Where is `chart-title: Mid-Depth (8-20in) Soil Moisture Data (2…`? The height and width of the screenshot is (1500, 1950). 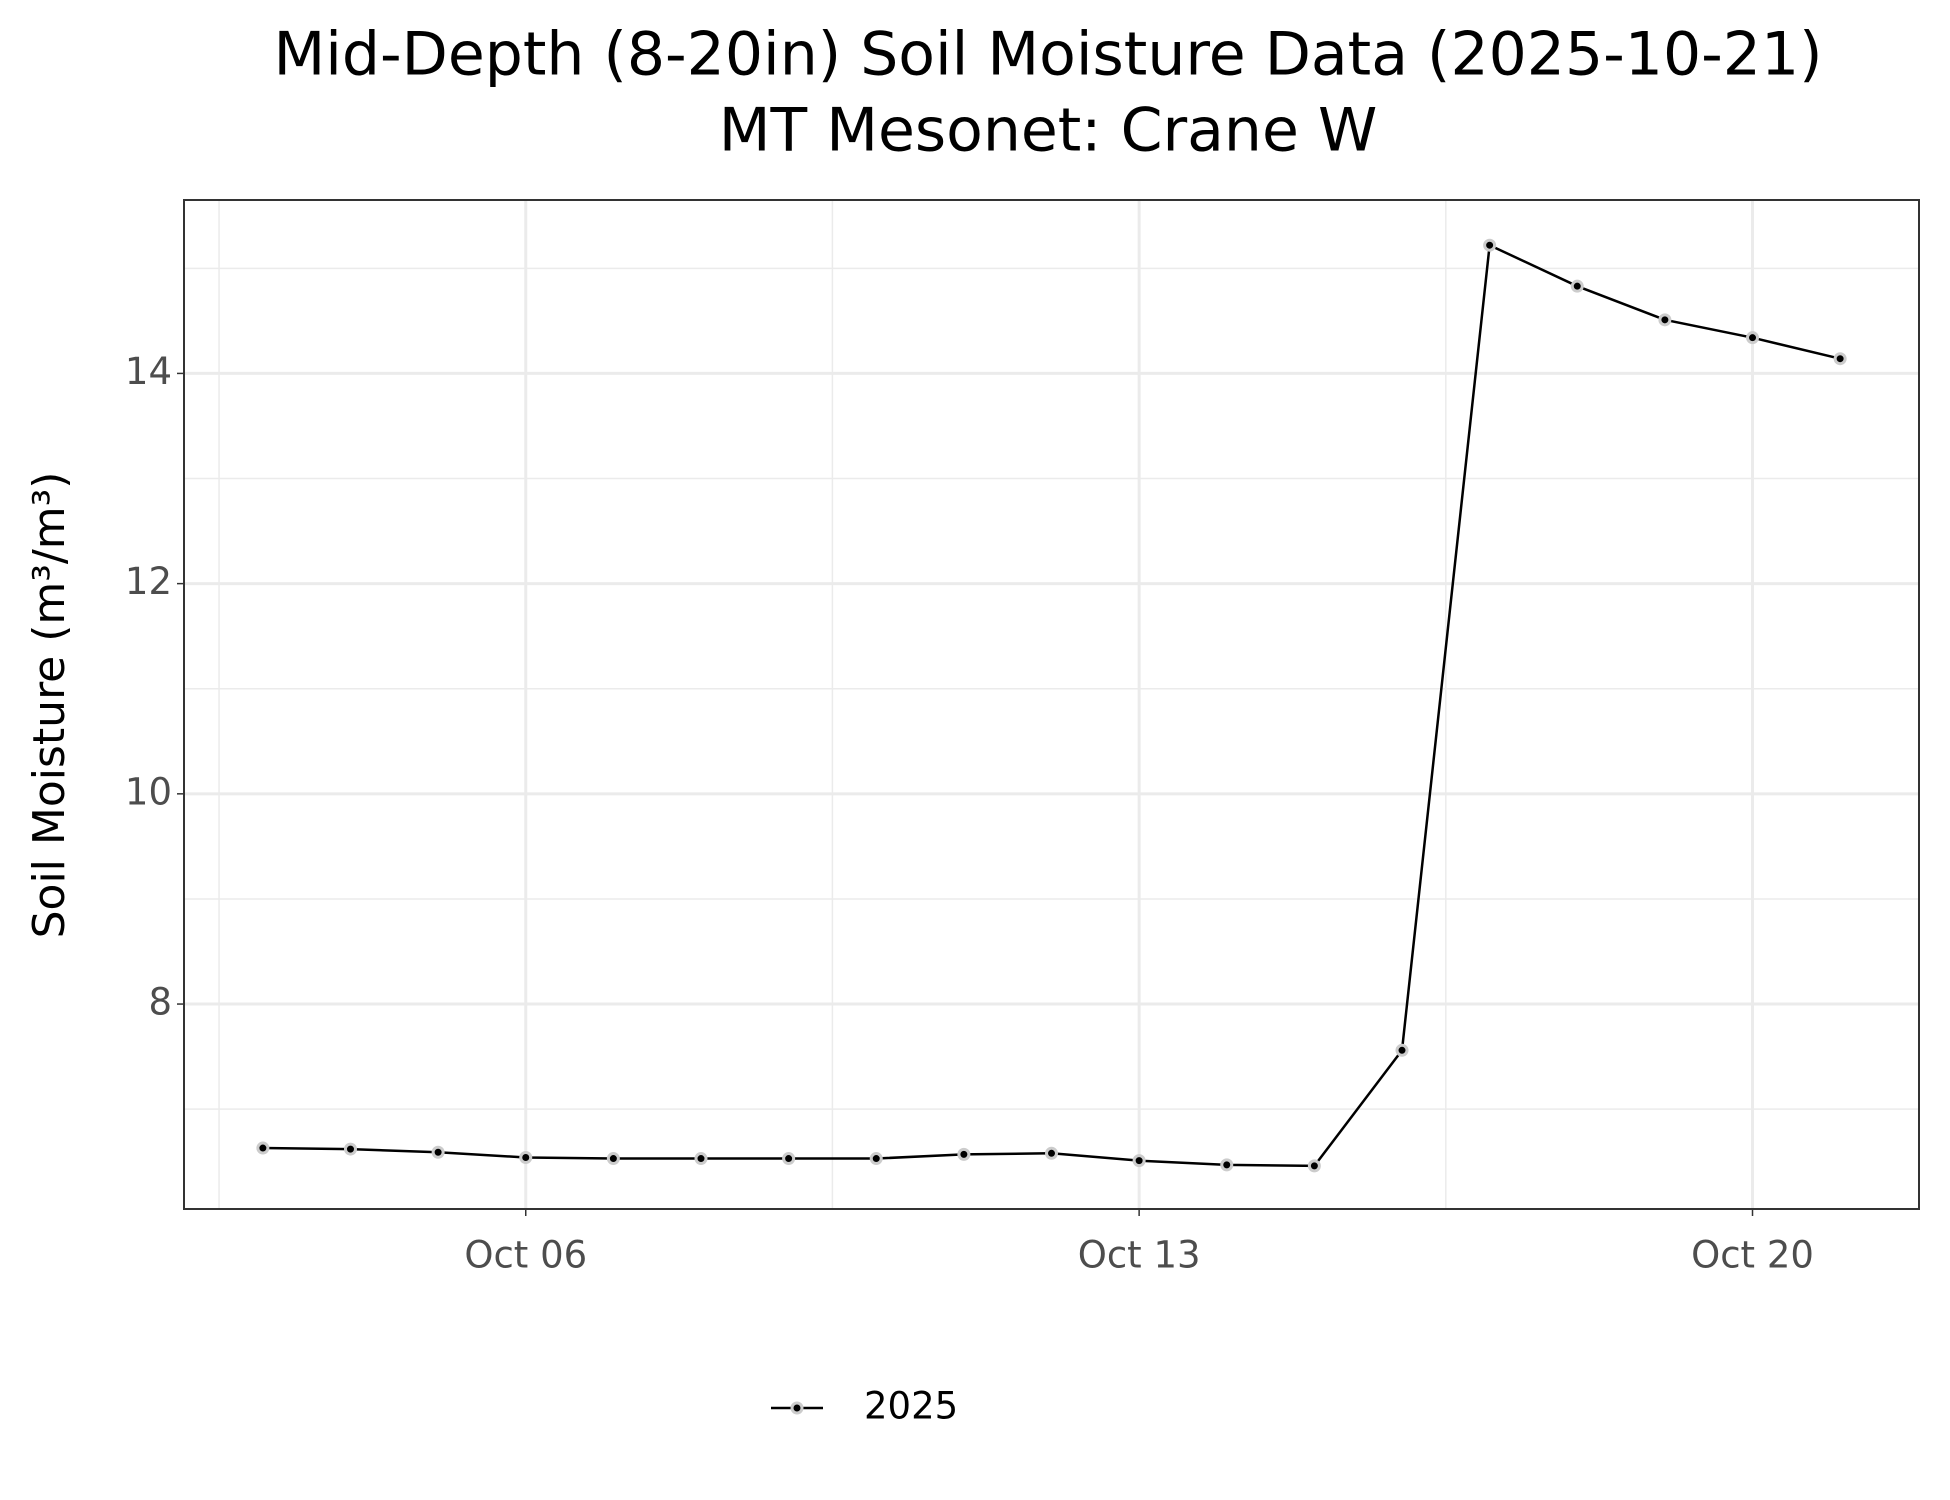 chart-title: Mid-Depth (8-20in) Soil Moisture Data (2… is located at coordinates (1047, 55).